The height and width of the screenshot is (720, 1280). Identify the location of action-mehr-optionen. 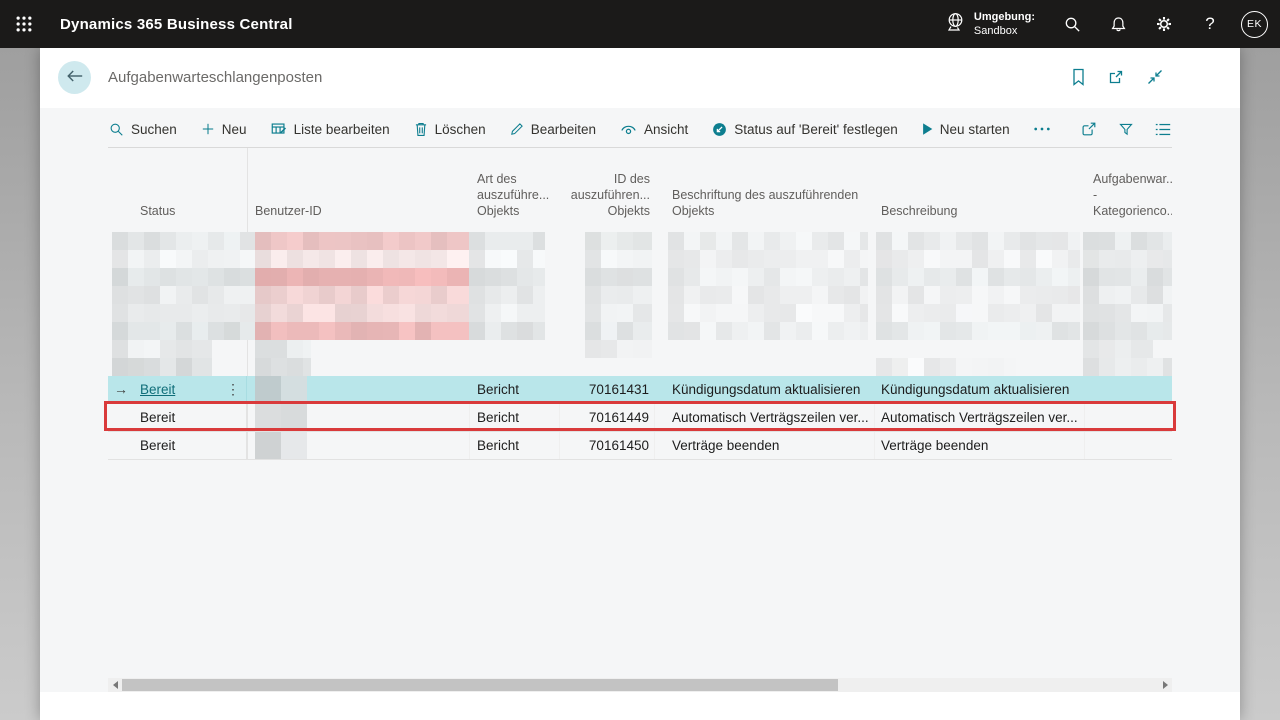
(1042, 129).